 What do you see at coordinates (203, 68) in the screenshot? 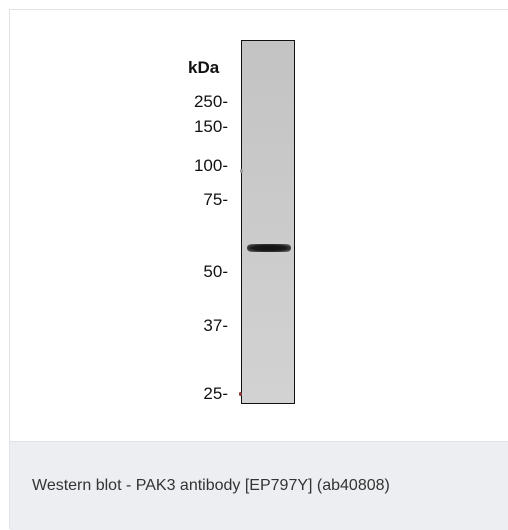
I see `kda-label: kDa` at bounding box center [203, 68].